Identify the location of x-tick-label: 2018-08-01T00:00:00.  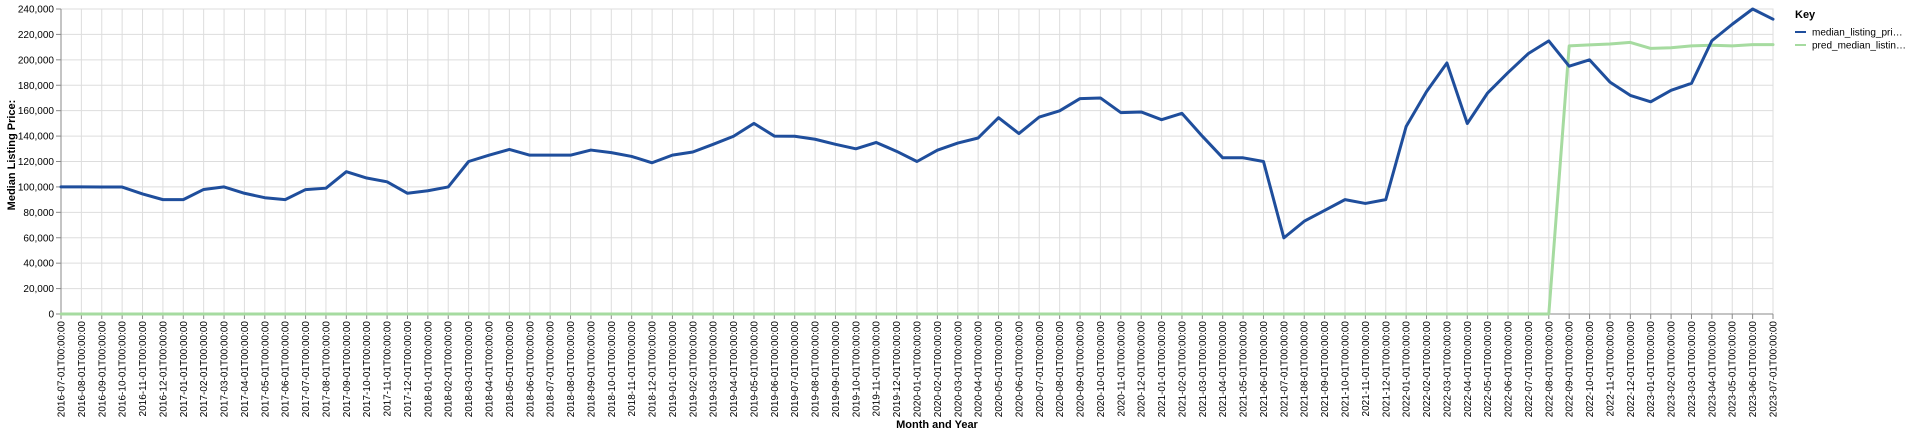
(571, 369).